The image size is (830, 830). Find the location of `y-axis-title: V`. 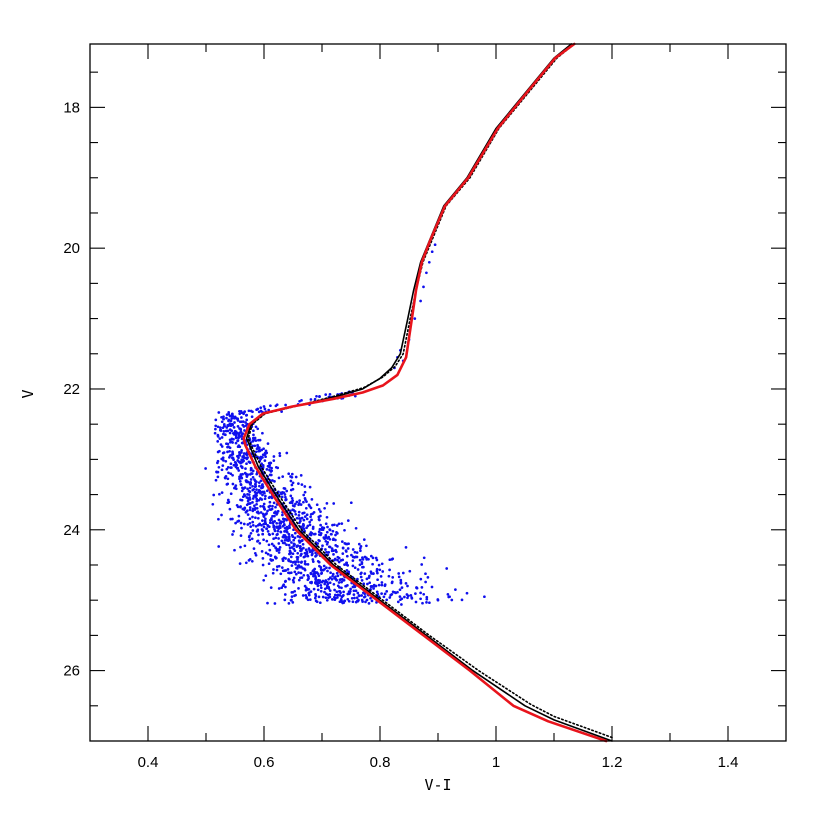

y-axis-title: V is located at coordinates (28, 393).